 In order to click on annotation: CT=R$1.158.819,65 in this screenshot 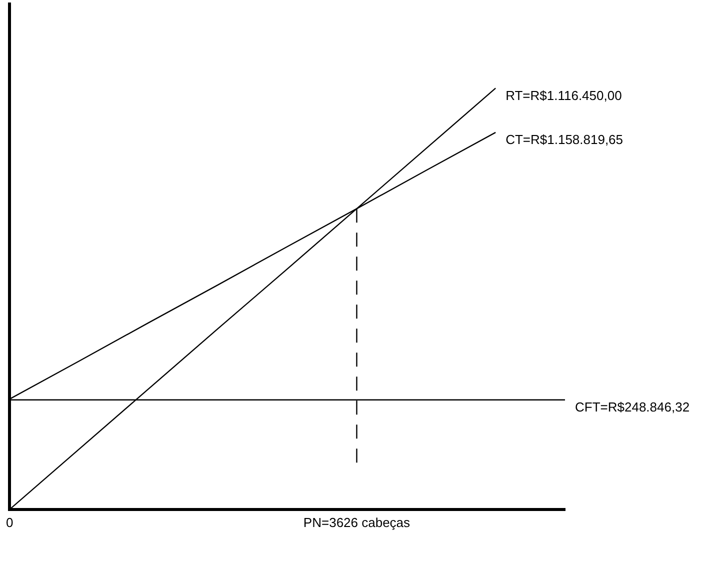, I will do `click(565, 140)`.